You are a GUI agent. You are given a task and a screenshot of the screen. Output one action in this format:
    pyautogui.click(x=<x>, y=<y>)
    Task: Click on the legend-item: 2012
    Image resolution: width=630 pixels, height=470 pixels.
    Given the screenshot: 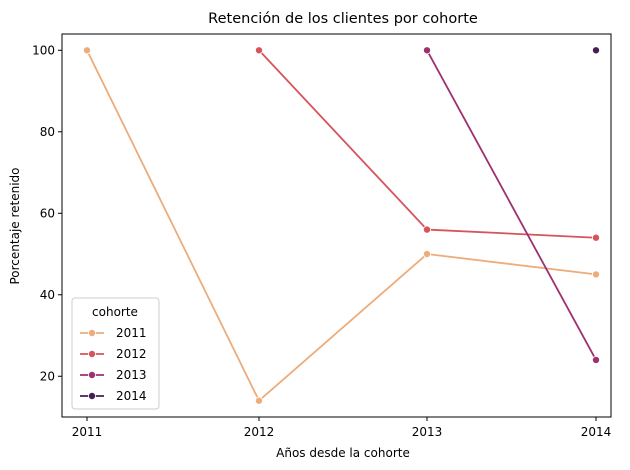 What is the action you would take?
    pyautogui.click(x=113, y=354)
    